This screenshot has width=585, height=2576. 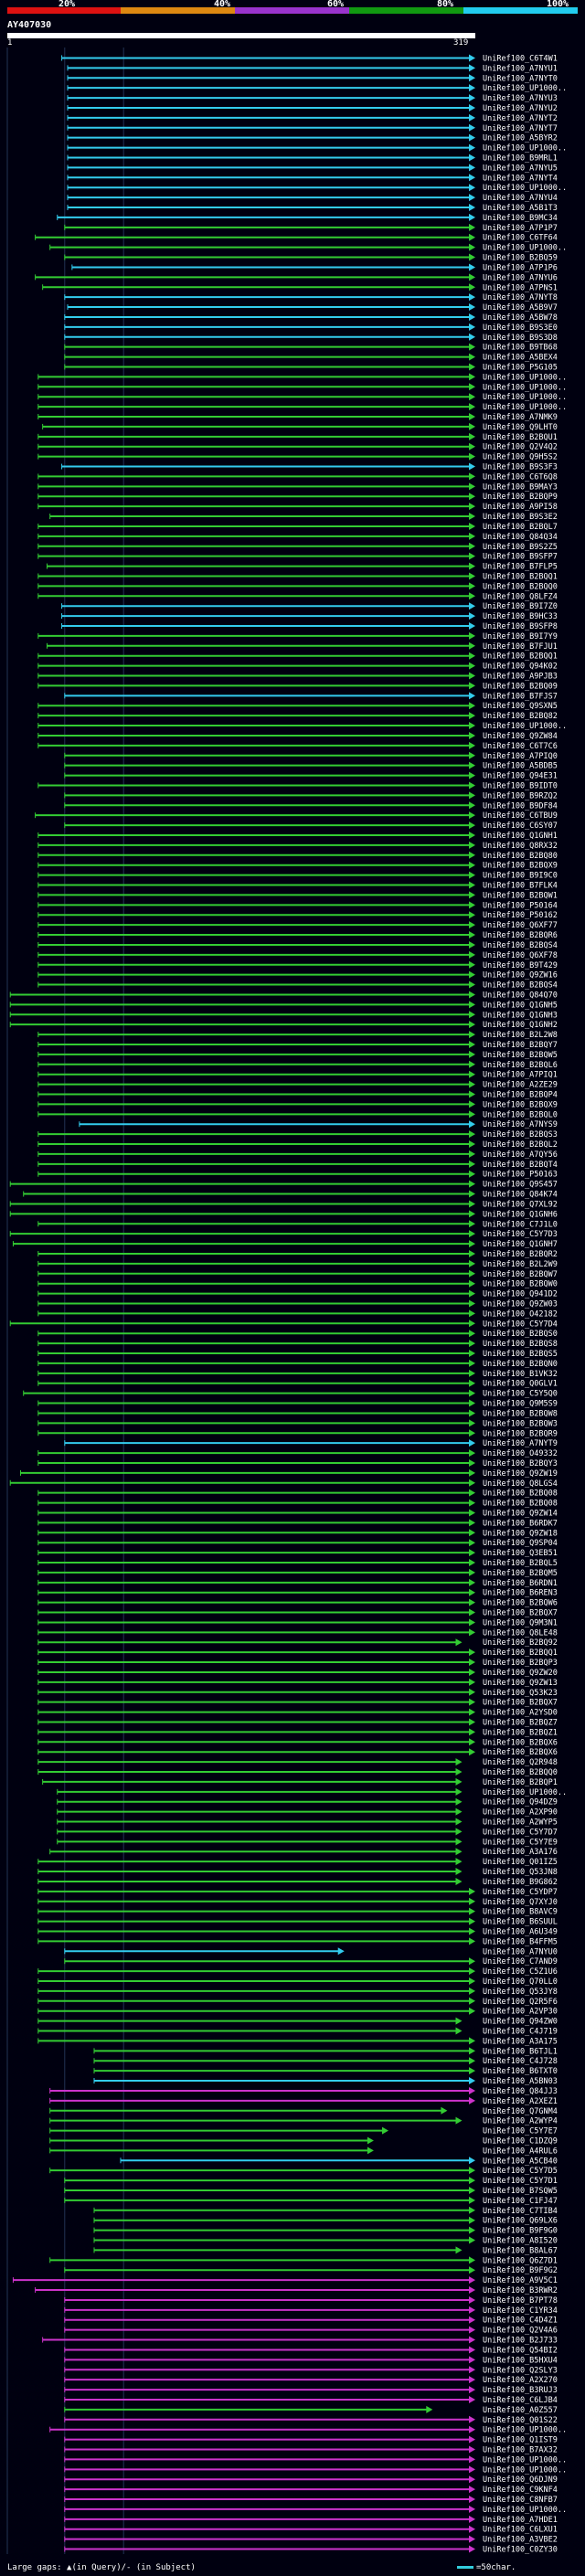 I want to click on hit-row: UniRef100_A7NYT0, so click(x=313, y=78).